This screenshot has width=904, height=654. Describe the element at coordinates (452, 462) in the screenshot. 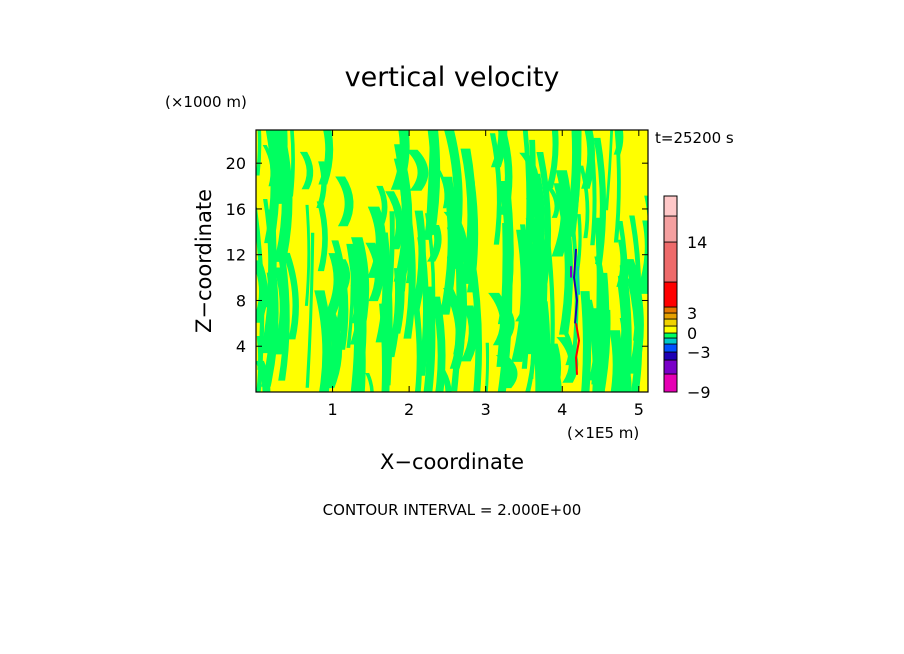

I see `x-axis-label: X−coordinate` at that location.